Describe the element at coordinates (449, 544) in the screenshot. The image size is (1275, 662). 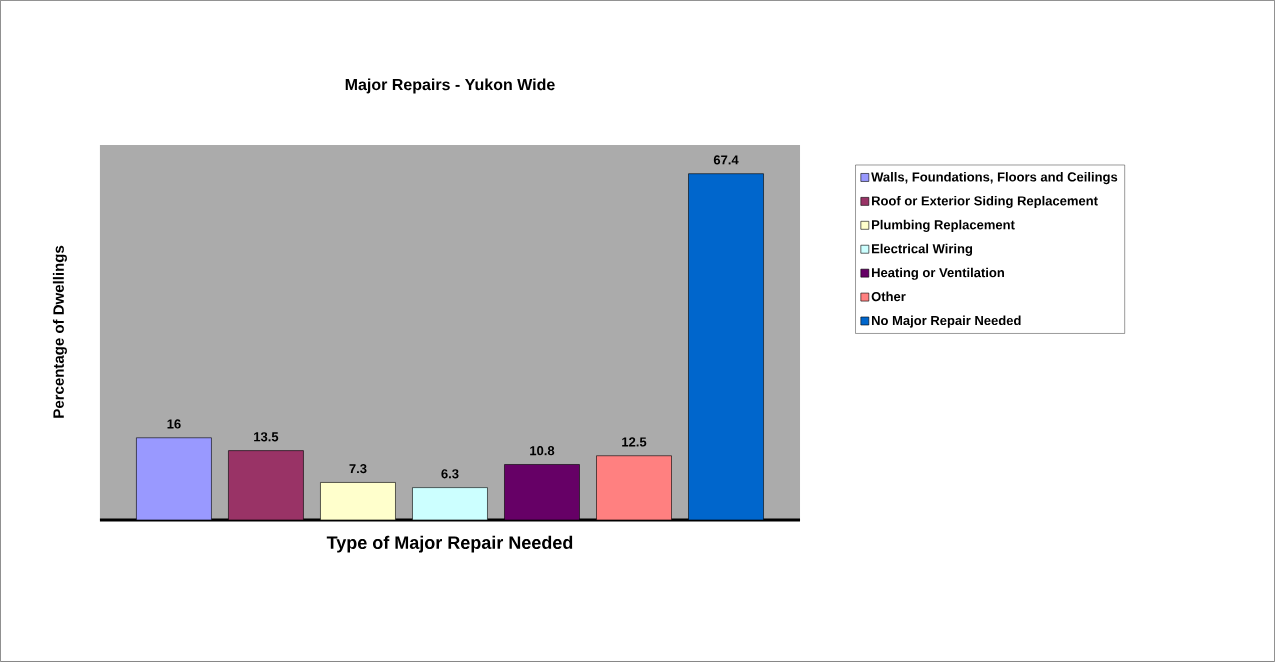
I see `x-axis-title: Type of Major Repair Needed` at that location.